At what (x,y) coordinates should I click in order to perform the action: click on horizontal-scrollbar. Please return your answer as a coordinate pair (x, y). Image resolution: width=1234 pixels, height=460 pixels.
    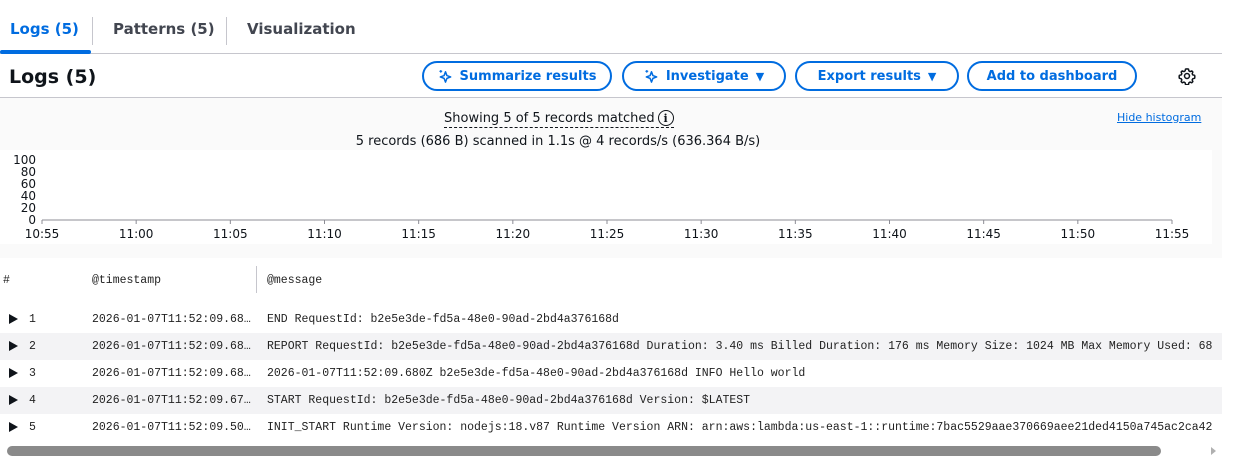
    Looking at the image, I should click on (584, 451).